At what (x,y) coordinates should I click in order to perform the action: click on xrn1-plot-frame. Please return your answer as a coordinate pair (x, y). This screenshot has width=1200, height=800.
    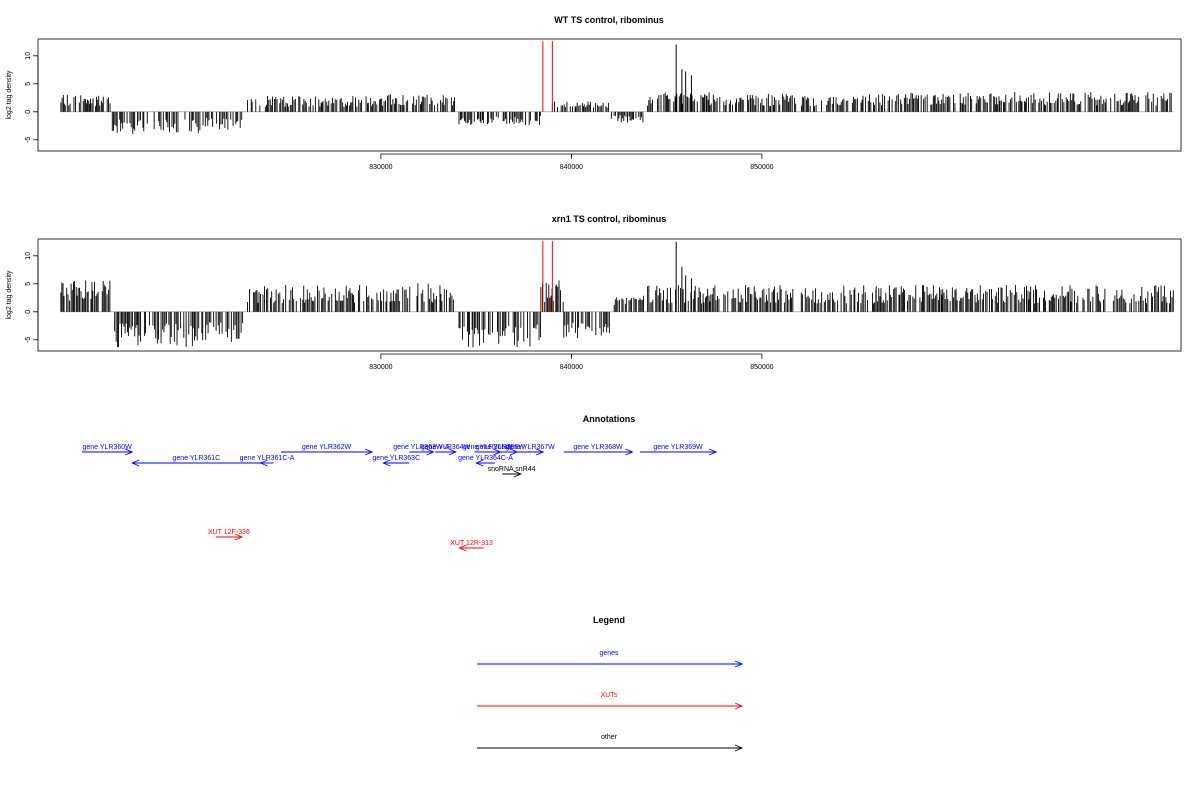
    Looking at the image, I should click on (609, 295).